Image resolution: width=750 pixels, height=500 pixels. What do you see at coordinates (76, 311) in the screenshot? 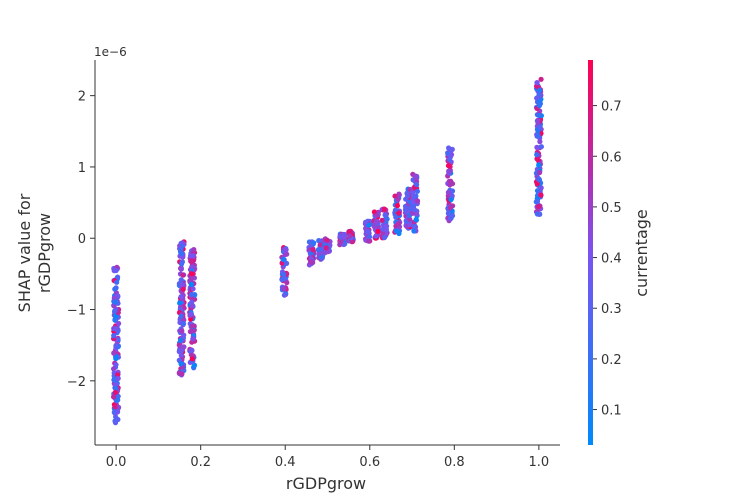
I see `y-tick-label: −1` at bounding box center [76, 311].